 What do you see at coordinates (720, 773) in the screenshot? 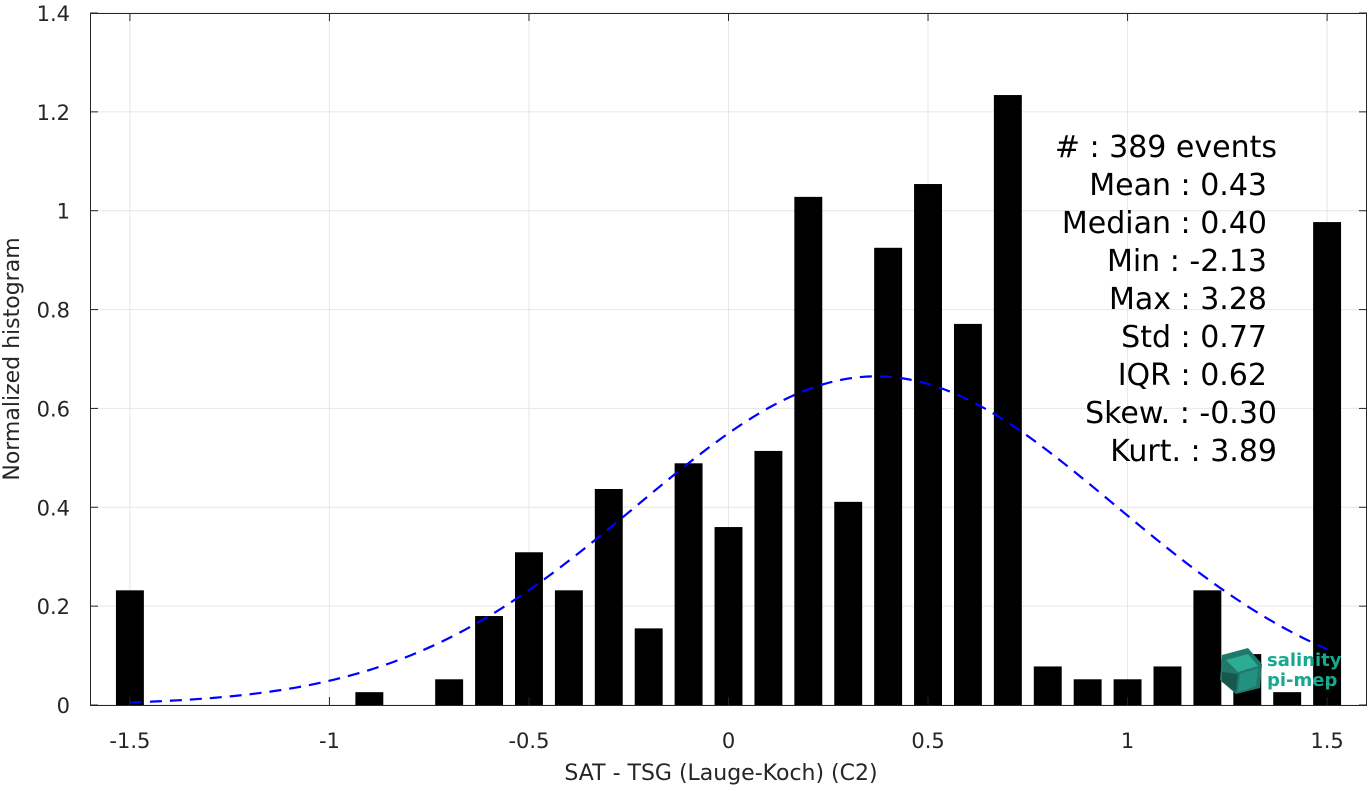
I see `x-axis-label: SAT - TSG (Lauge-Koch) (C2)` at bounding box center [720, 773].